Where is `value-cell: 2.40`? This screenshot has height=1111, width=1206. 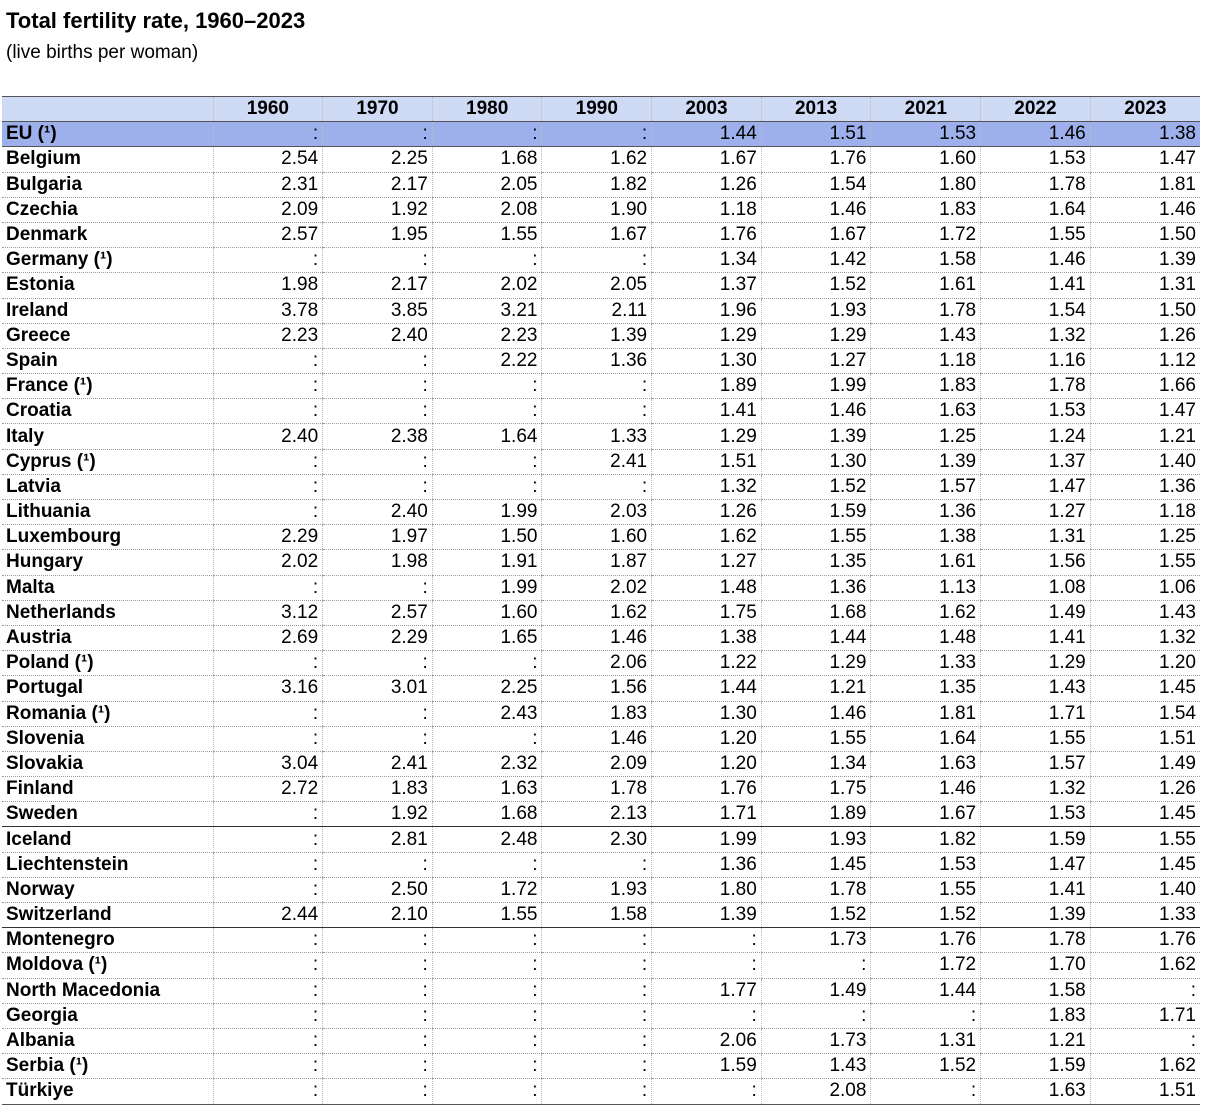 value-cell: 2.40 is located at coordinates (267, 436).